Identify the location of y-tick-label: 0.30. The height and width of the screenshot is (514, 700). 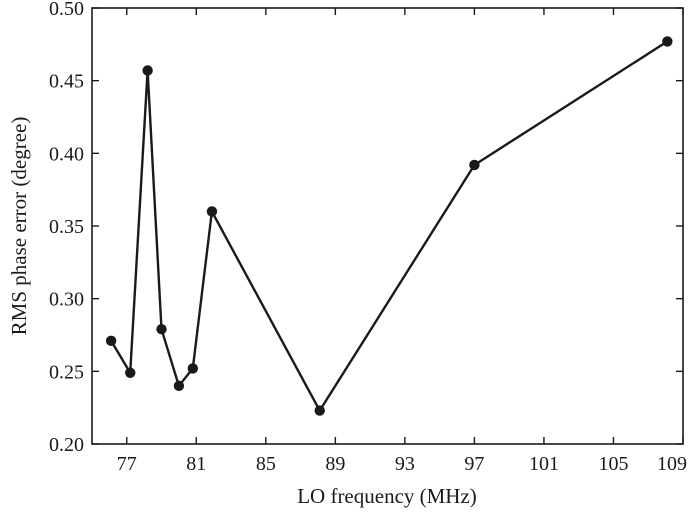
(66, 300).